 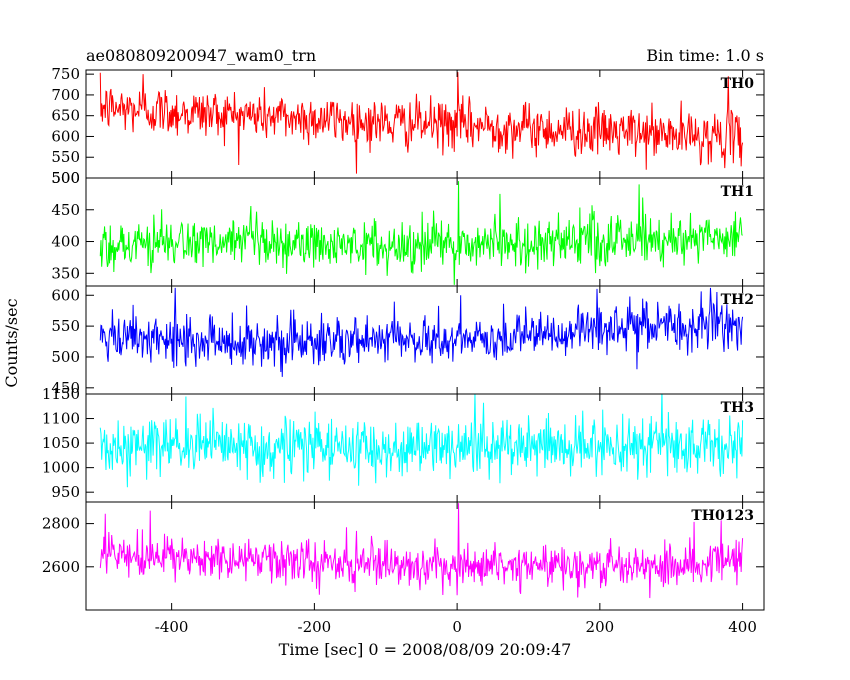 I want to click on series-line-th3, so click(x=421, y=441).